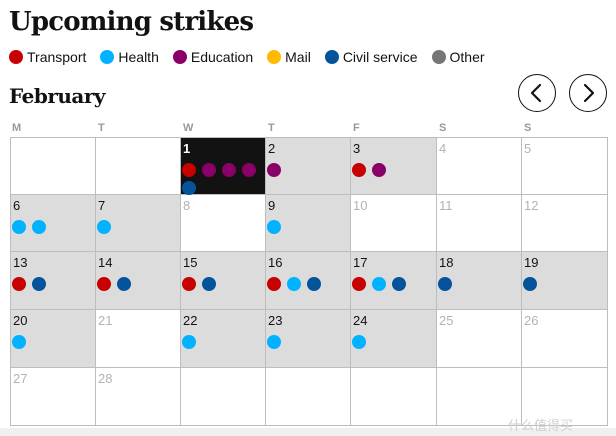  Describe the element at coordinates (565, 339) in the screenshot. I see `calendar-day-cell: 26` at that location.